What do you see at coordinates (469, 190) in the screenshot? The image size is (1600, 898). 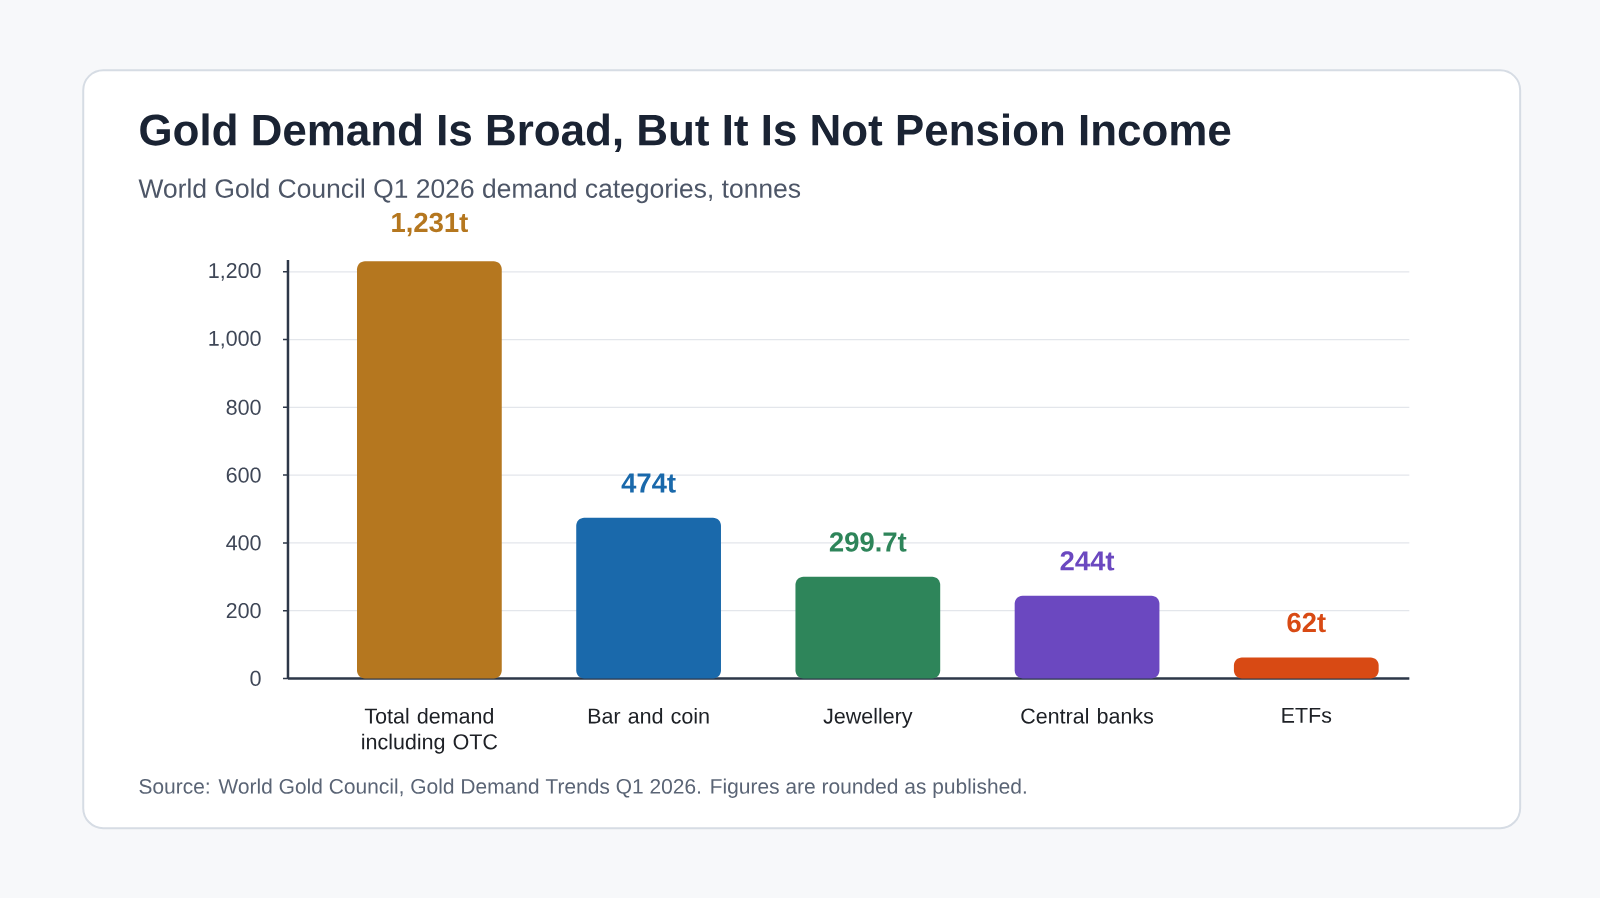 I see `chart-subtitle: World Gold Council Q1 2026 demand categories, tonnes` at bounding box center [469, 190].